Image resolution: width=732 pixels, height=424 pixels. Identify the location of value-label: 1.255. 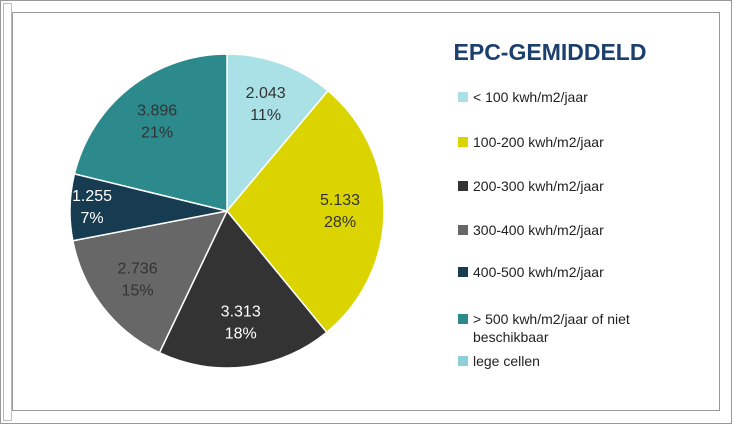
(92, 196).